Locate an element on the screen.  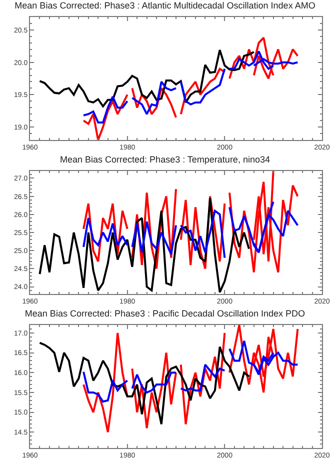
chart-title: Mean Bias Corrected: Phase3 : Atlantic Multidecadal Oscillation Index AMO is located at coordinates (165, 5).